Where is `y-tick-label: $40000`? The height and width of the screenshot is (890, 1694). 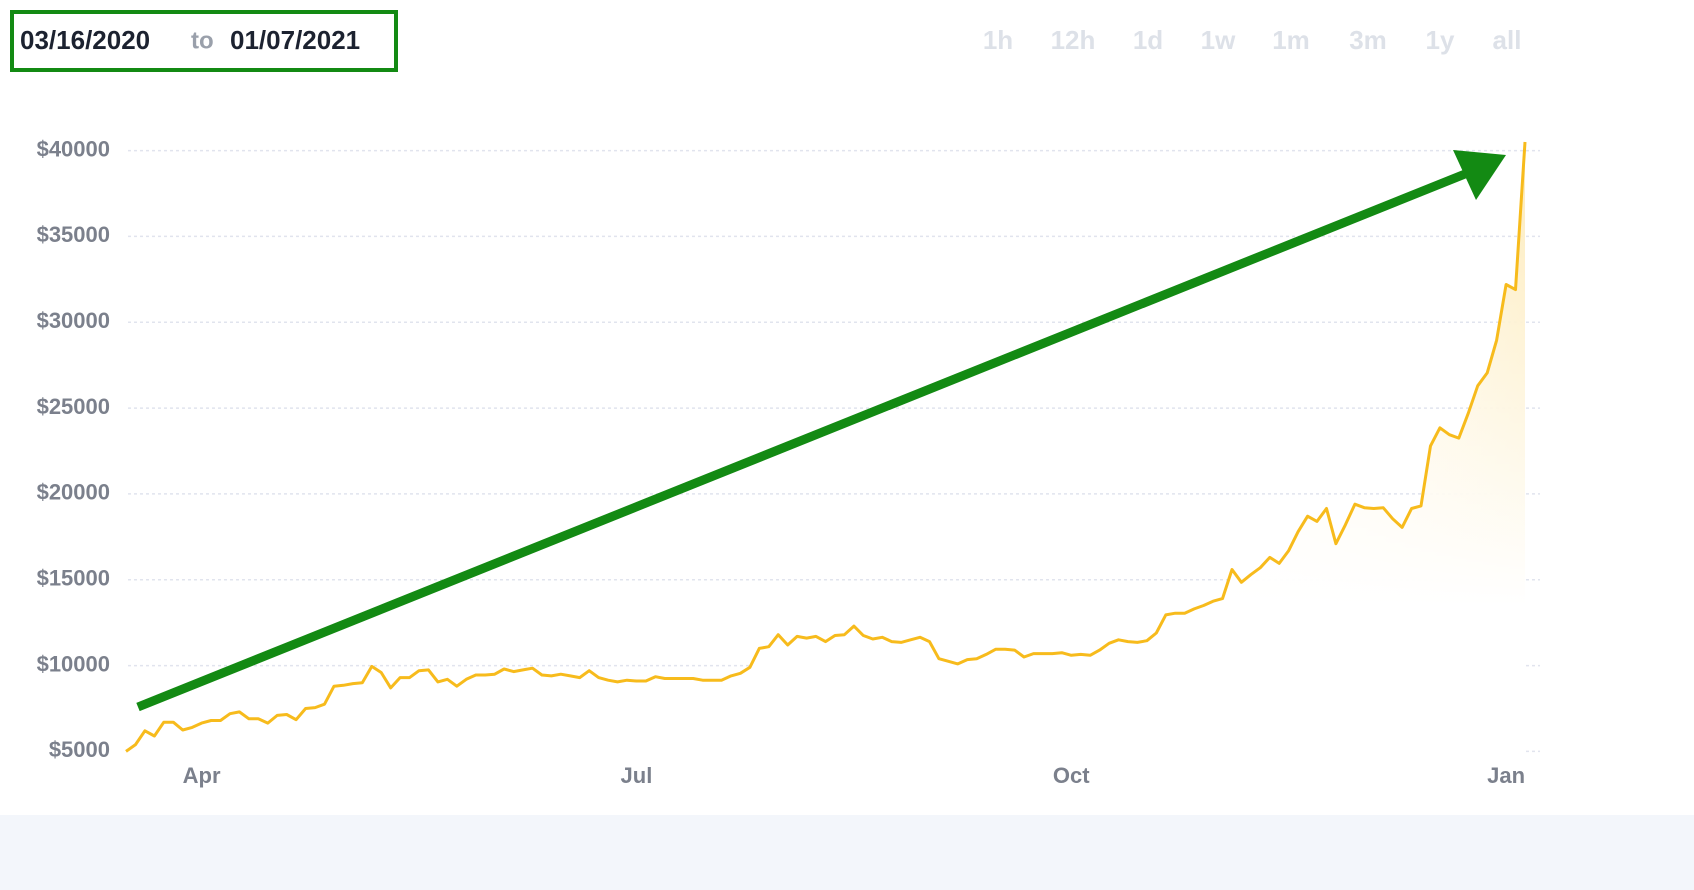 y-tick-label: $40000 is located at coordinates (73, 148).